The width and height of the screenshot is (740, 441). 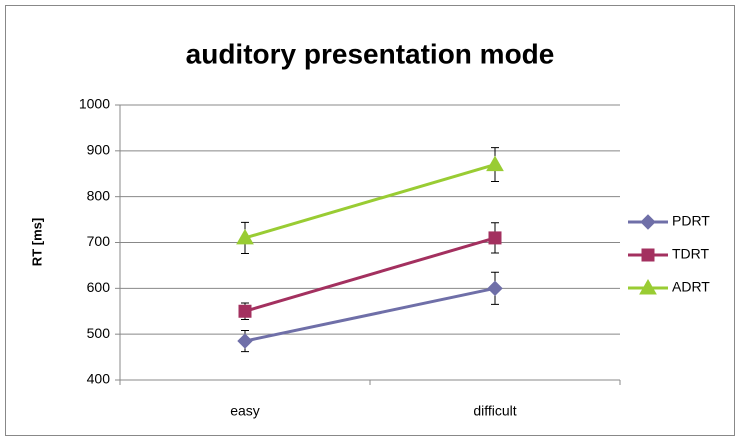 What do you see at coordinates (99, 287) in the screenshot?
I see `y-tick-label: 600` at bounding box center [99, 287].